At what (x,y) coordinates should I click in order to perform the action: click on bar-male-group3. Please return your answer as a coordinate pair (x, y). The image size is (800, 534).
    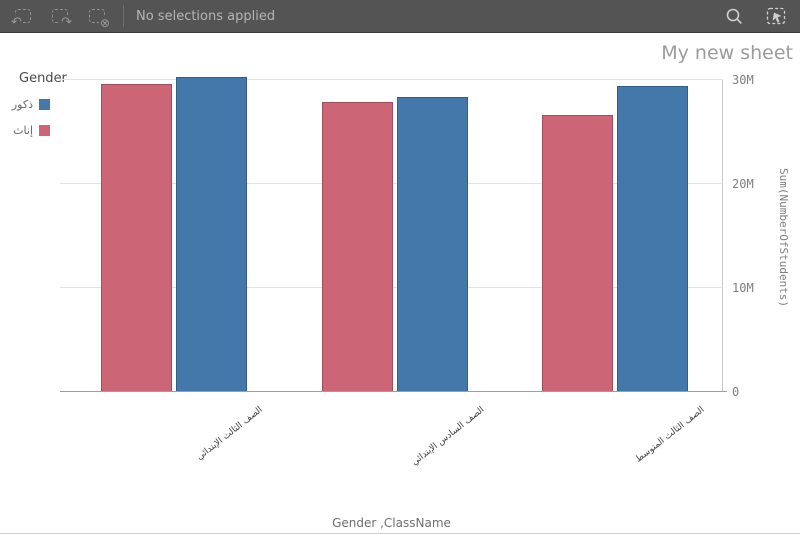
    Looking at the image, I should click on (652, 239).